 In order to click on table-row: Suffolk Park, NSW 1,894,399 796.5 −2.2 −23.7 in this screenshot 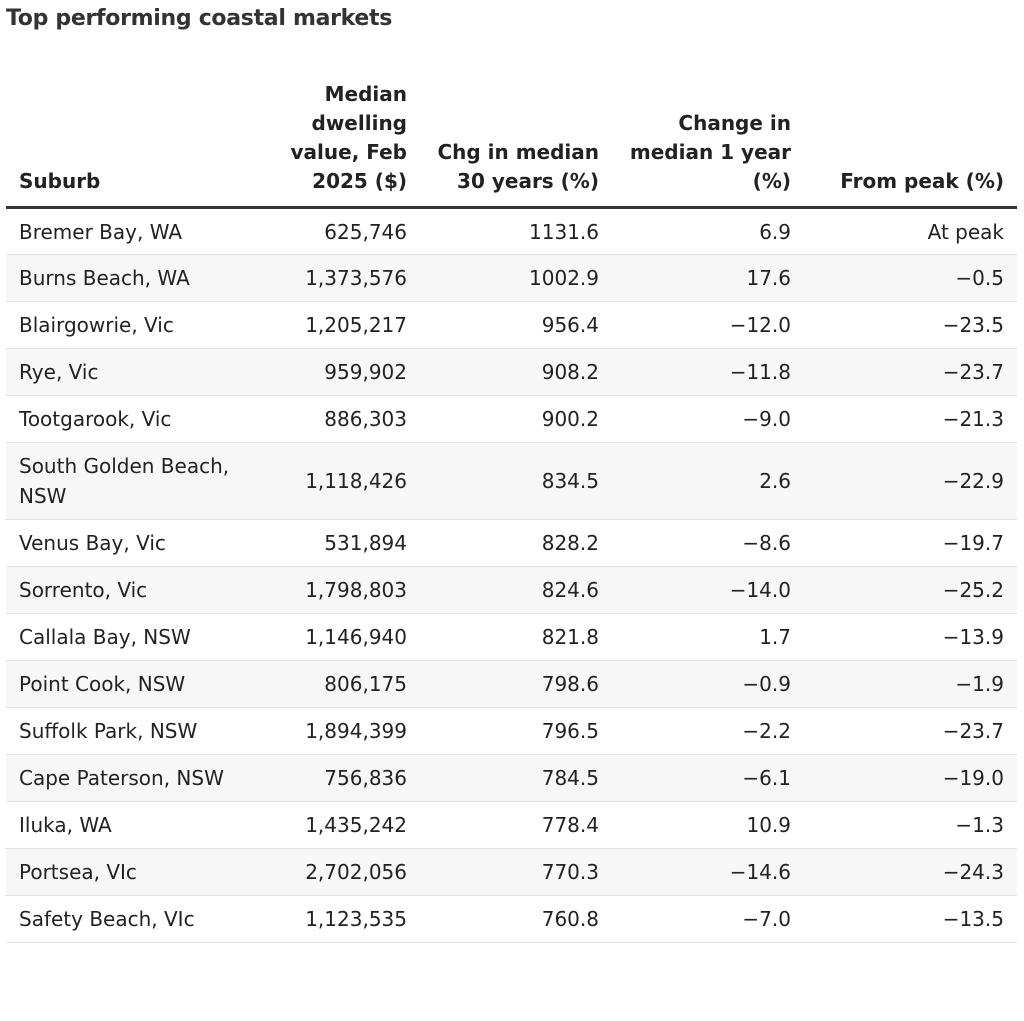, I will do `click(511, 731)`.